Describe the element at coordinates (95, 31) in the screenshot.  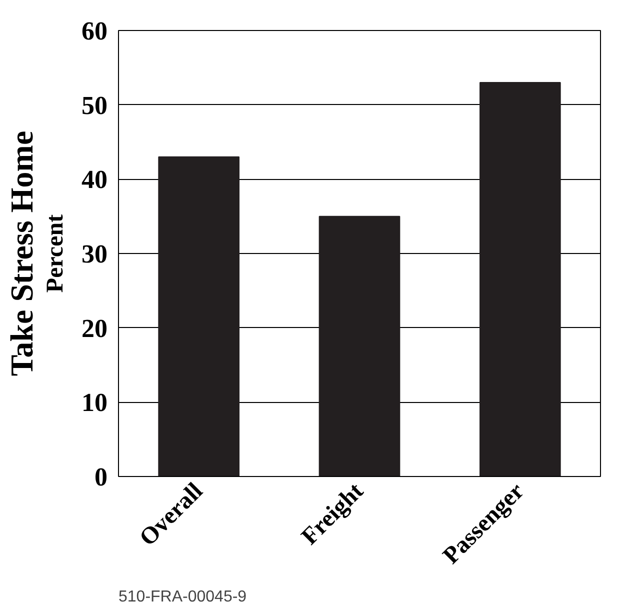
I see `y-tick-label: 60` at that location.